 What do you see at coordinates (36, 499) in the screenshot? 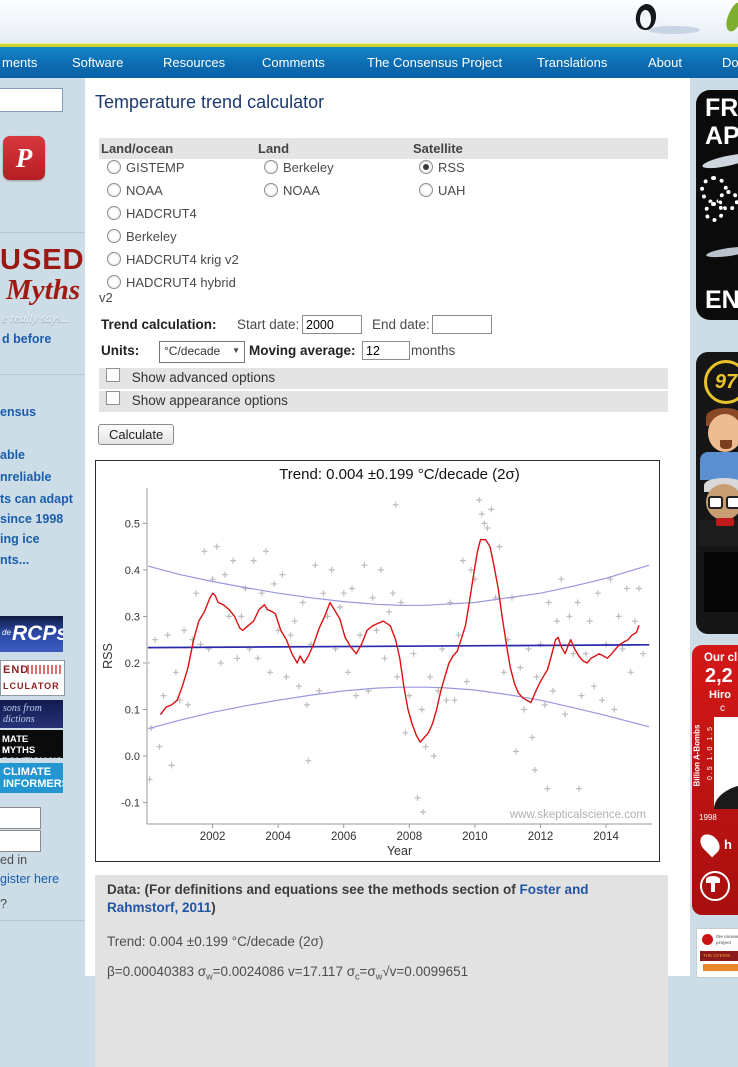
I see `myth-link-3: ts can adapt` at bounding box center [36, 499].